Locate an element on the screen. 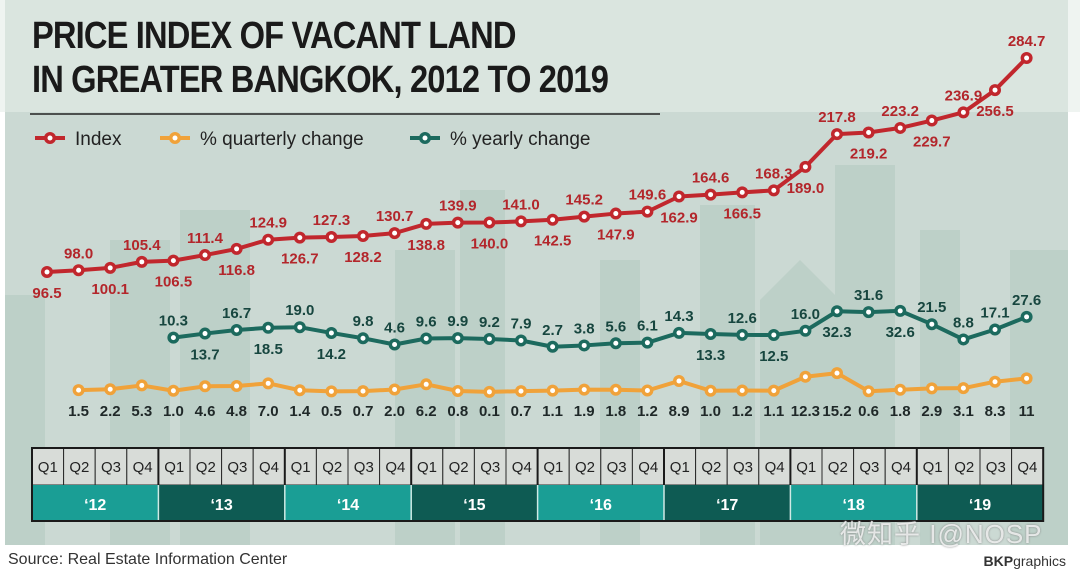  data-label: 127.3 is located at coordinates (332, 220).